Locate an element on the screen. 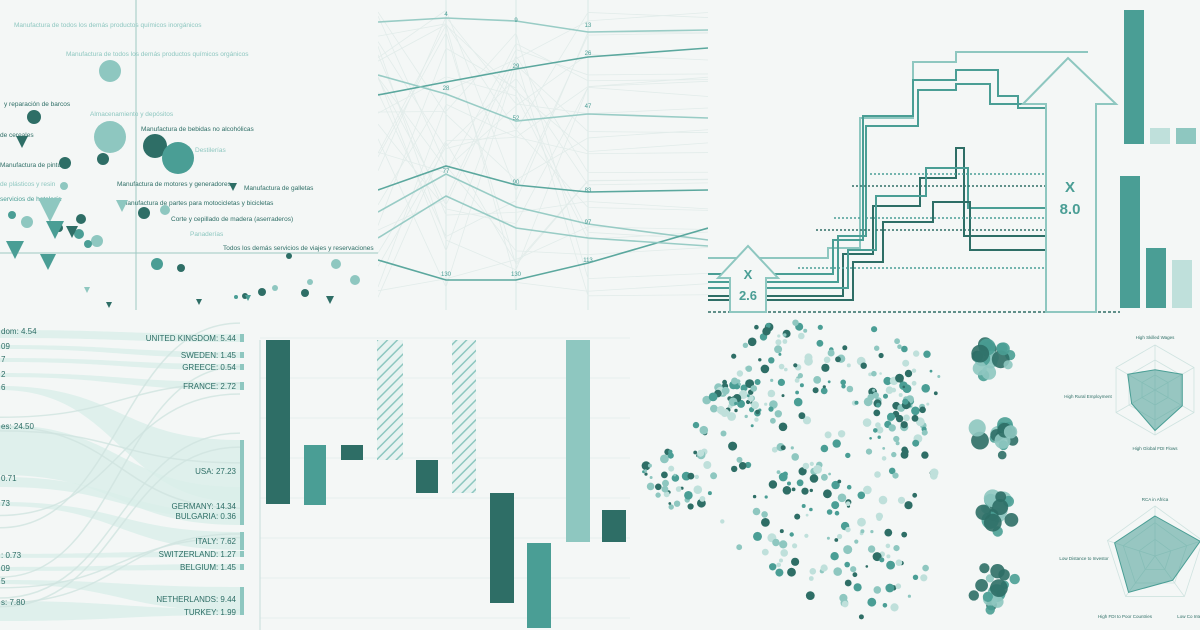 Image resolution: width=1200 pixels, height=630 pixels. radar-axis-label: High Skilled Wages is located at coordinates (1156, 337).